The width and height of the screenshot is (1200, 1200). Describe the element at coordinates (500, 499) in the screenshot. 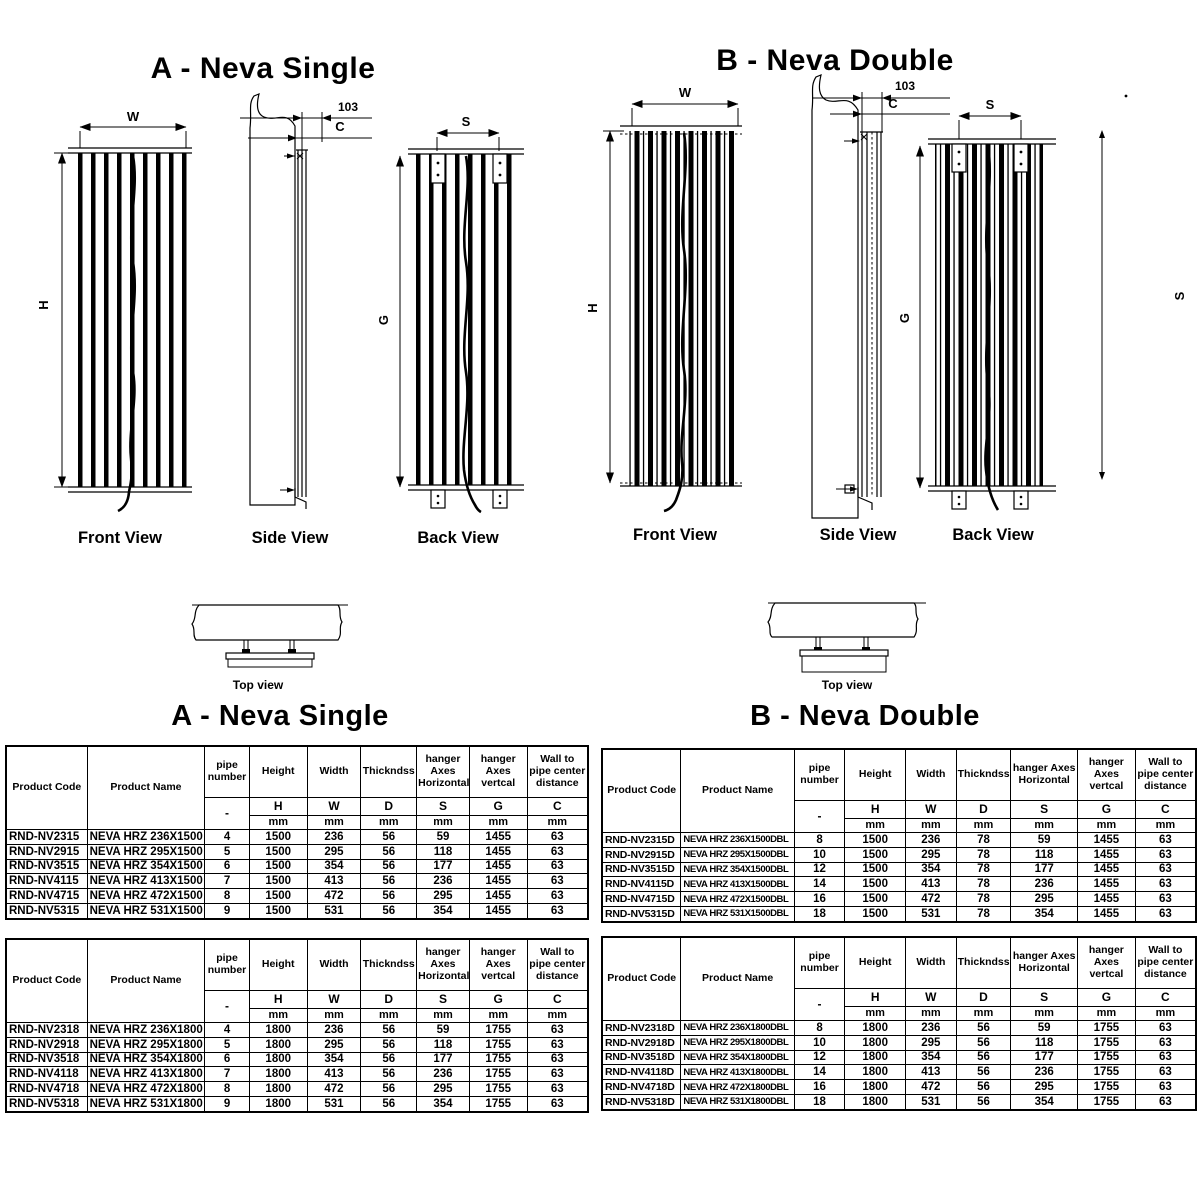

I see `foot-bracket` at that location.